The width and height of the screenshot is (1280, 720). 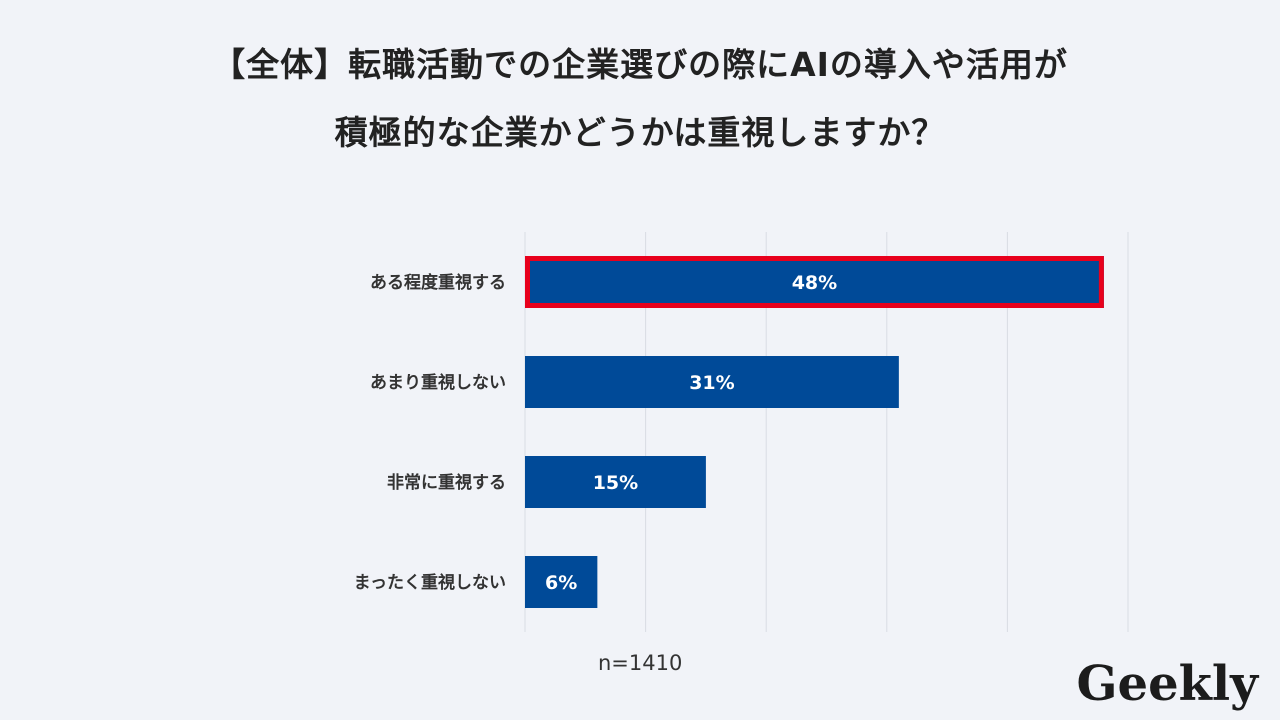 I want to click on bar-value-label: 6%, so click(x=561, y=583).